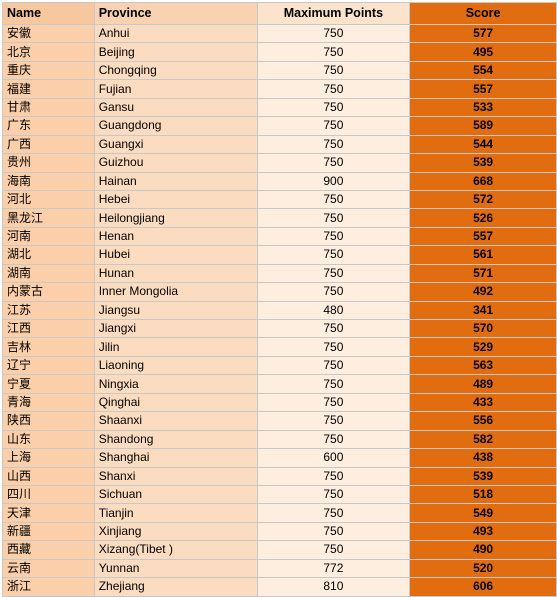 This screenshot has height=597, width=557. Describe the element at coordinates (175, 328) in the screenshot. I see `cell-province: Jiangxi` at that location.